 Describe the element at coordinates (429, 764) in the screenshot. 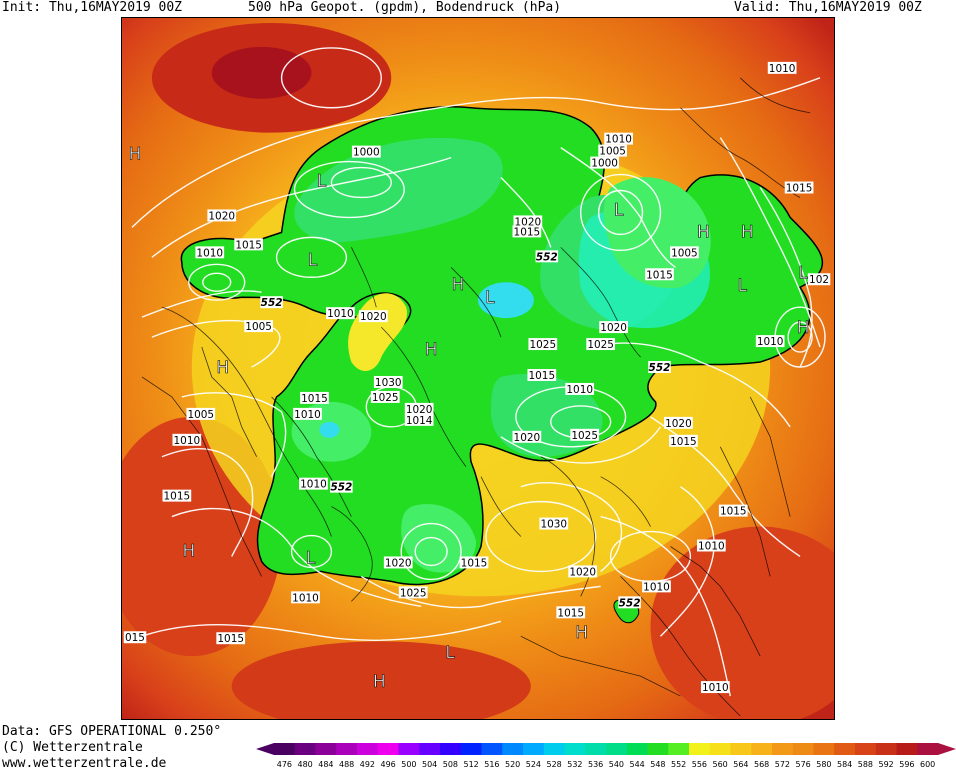

I see `scale-tick-label: 504` at that location.